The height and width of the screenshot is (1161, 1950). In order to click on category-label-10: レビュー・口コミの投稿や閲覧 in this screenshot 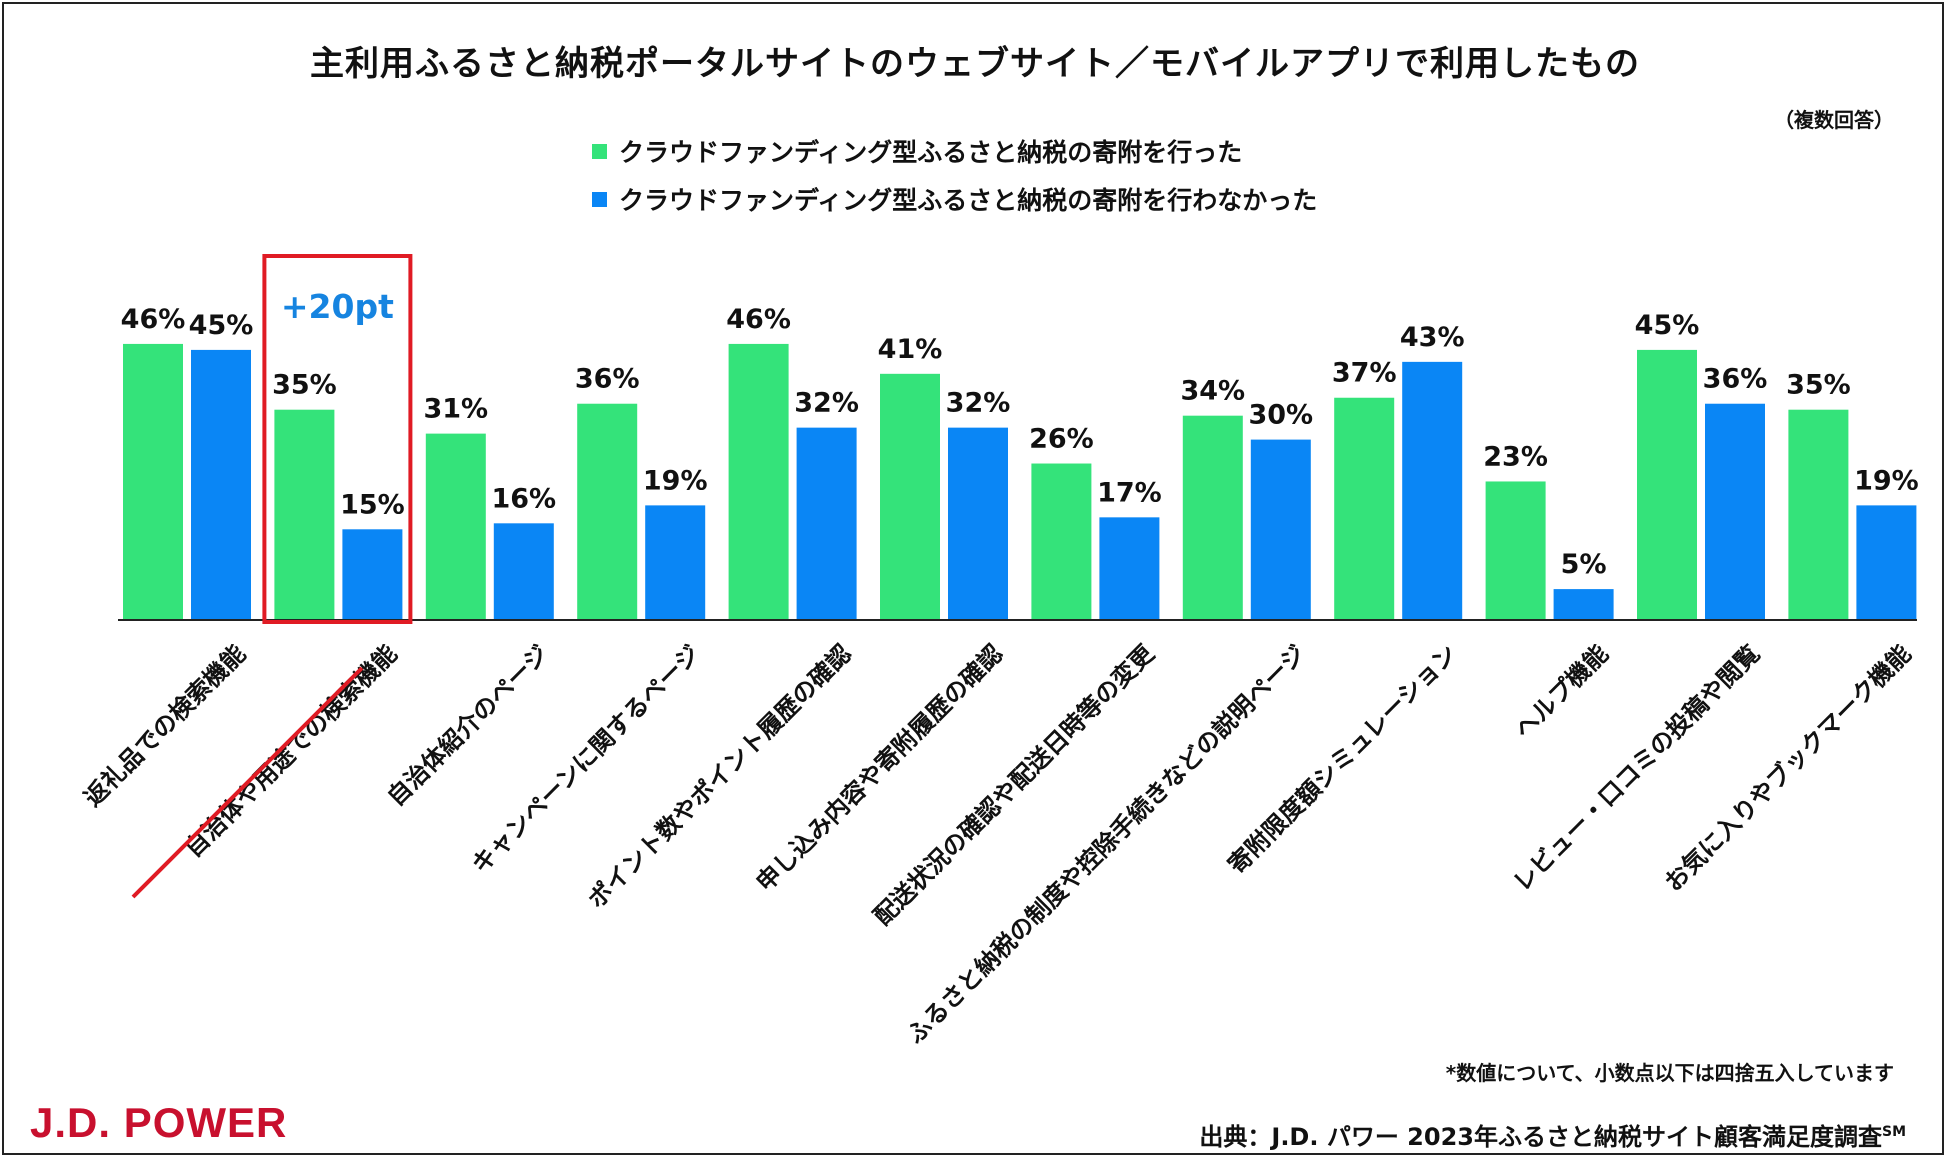, I will do `click(1636, 767)`.